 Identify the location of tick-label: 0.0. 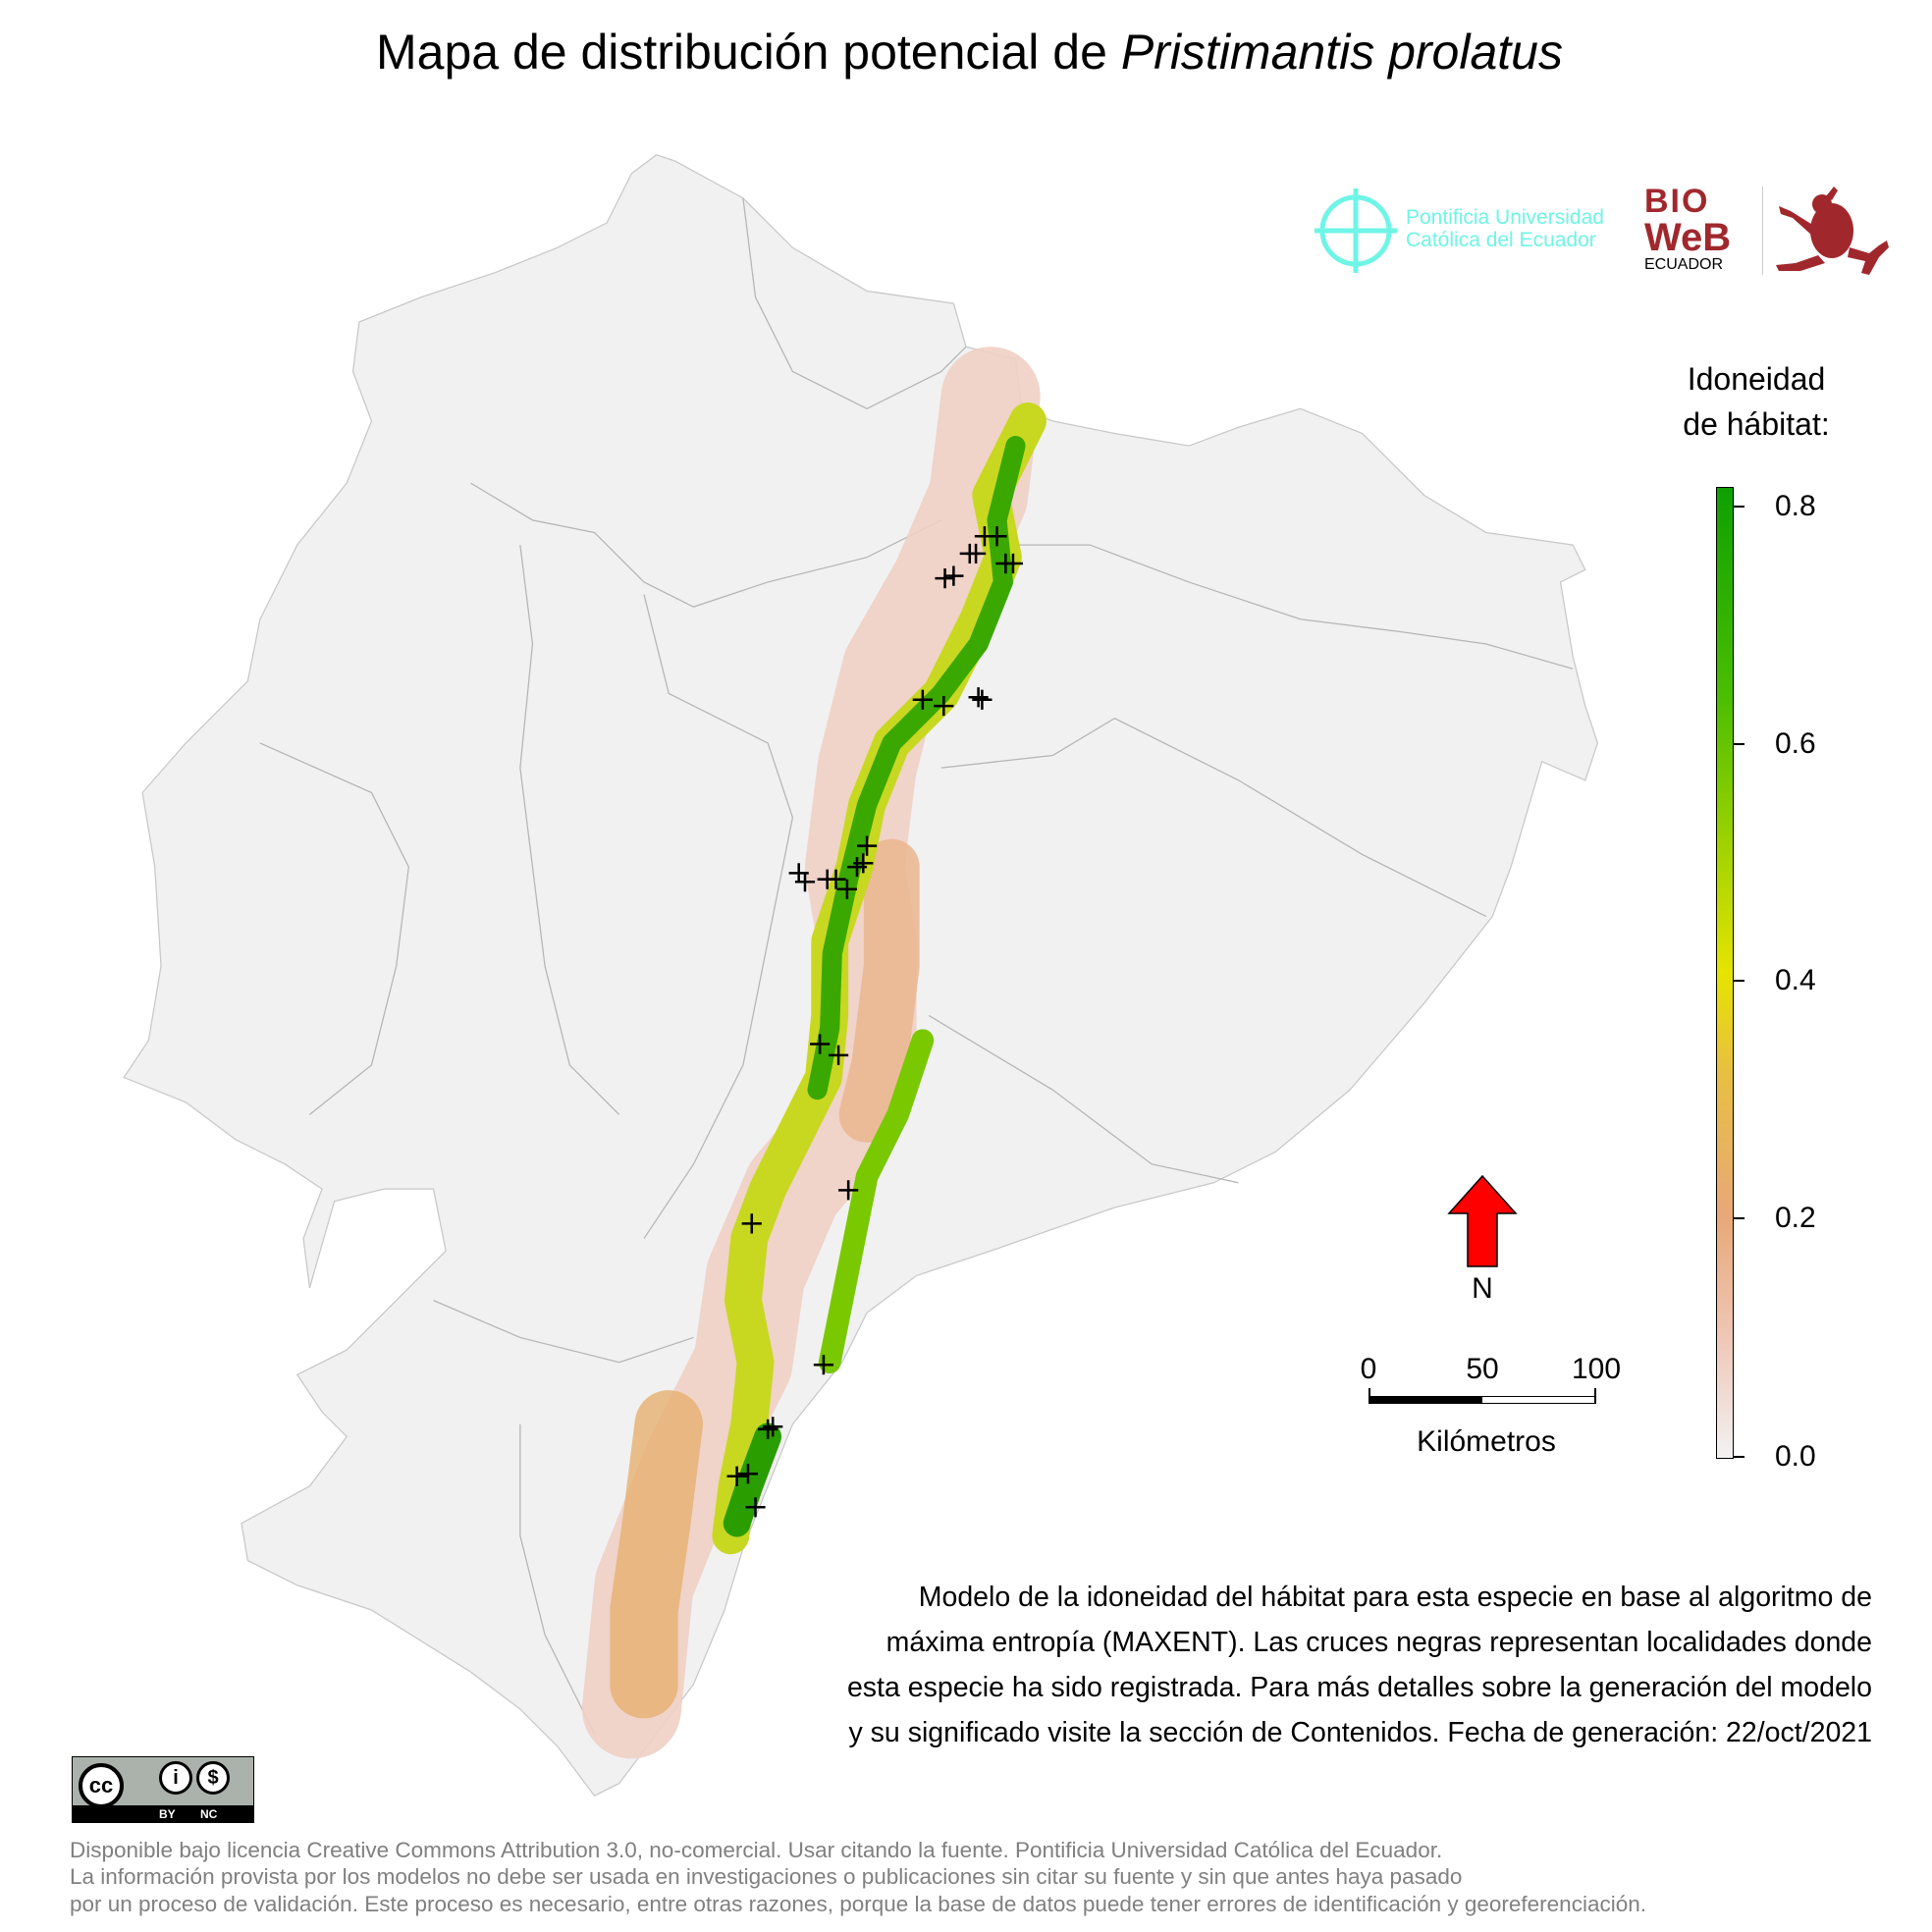
(1795, 1456).